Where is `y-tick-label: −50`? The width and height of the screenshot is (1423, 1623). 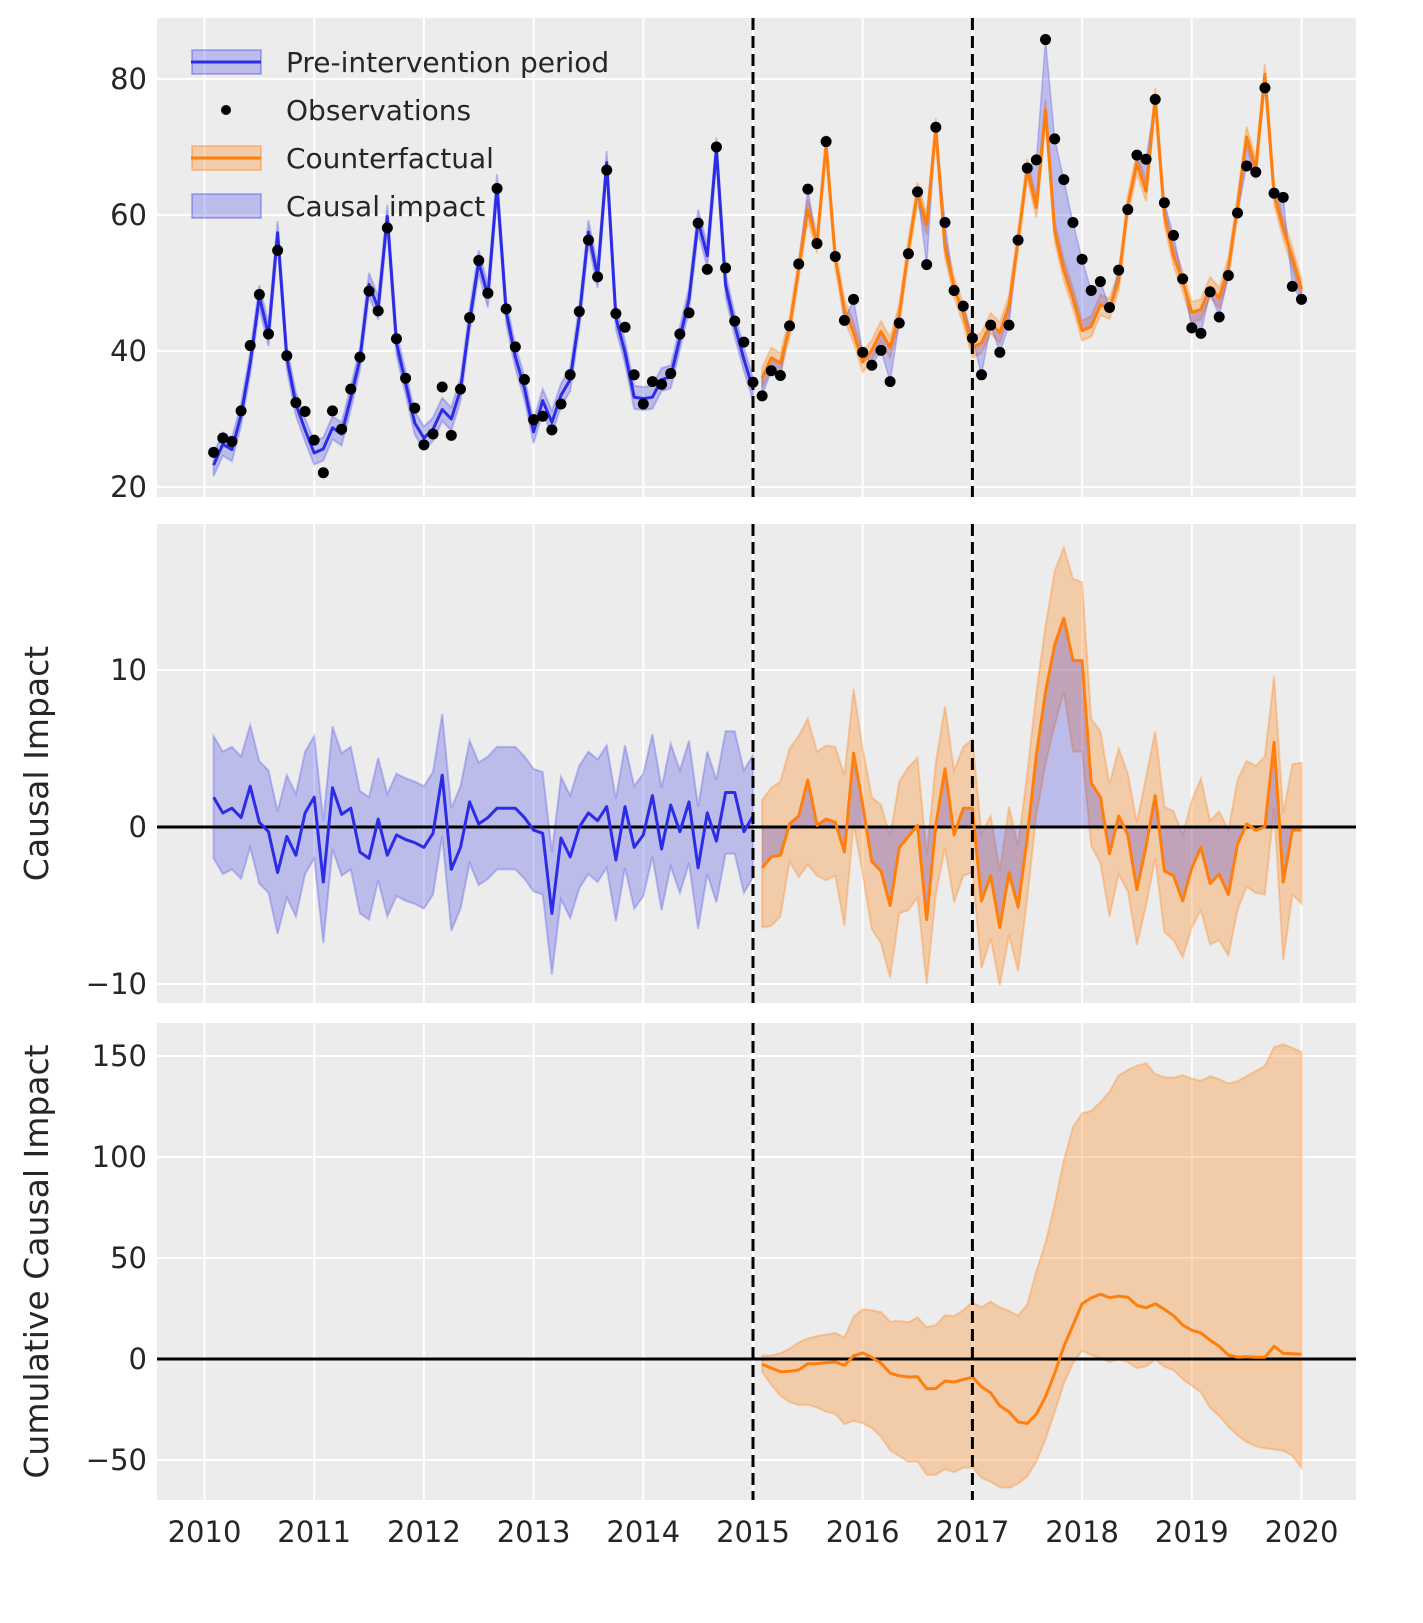 y-tick-label: −50 is located at coordinates (116, 1460).